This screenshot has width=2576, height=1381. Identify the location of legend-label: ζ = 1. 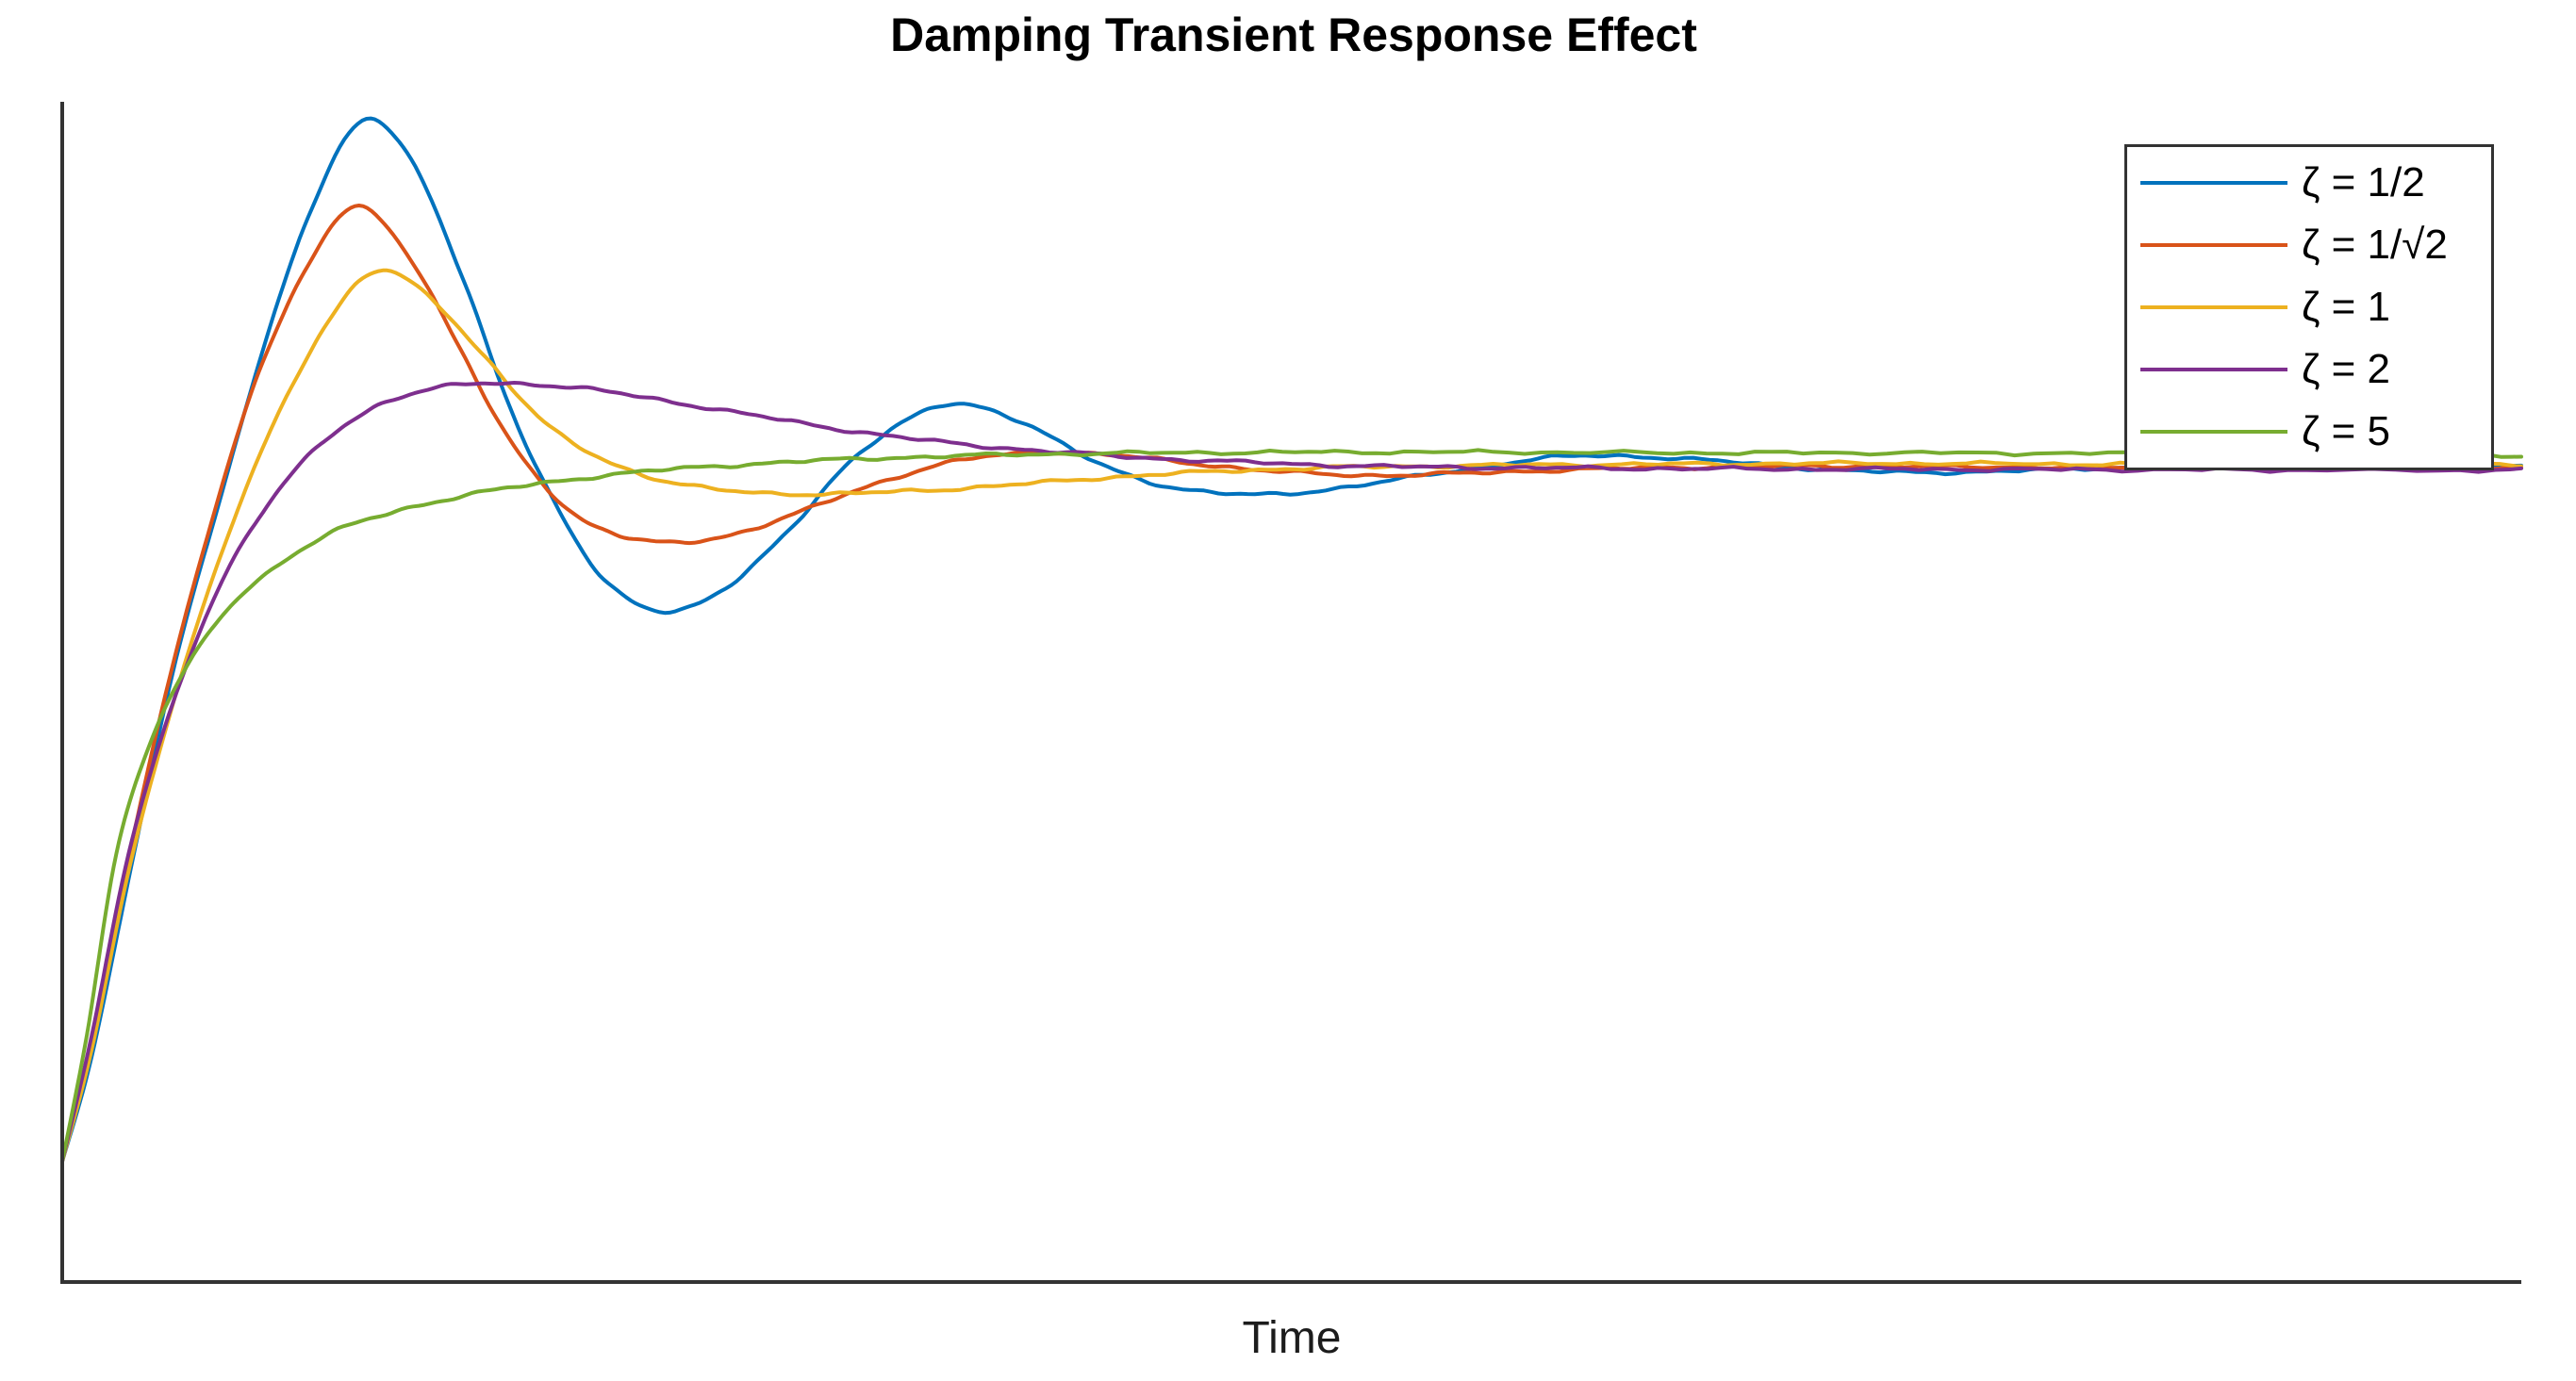
(2346, 307).